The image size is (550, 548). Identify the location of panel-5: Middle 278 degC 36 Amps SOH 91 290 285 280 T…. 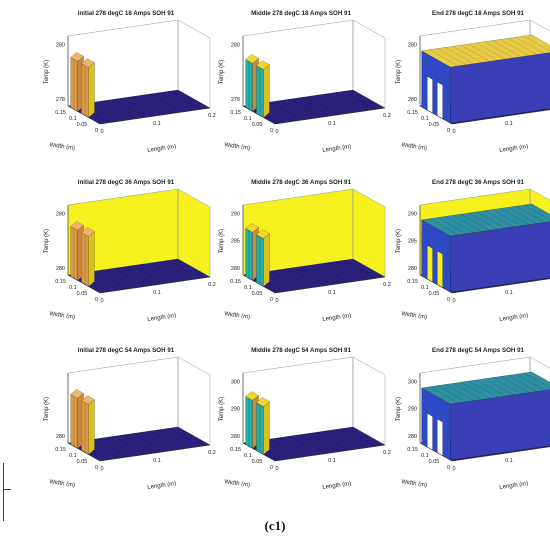
(305, 251).